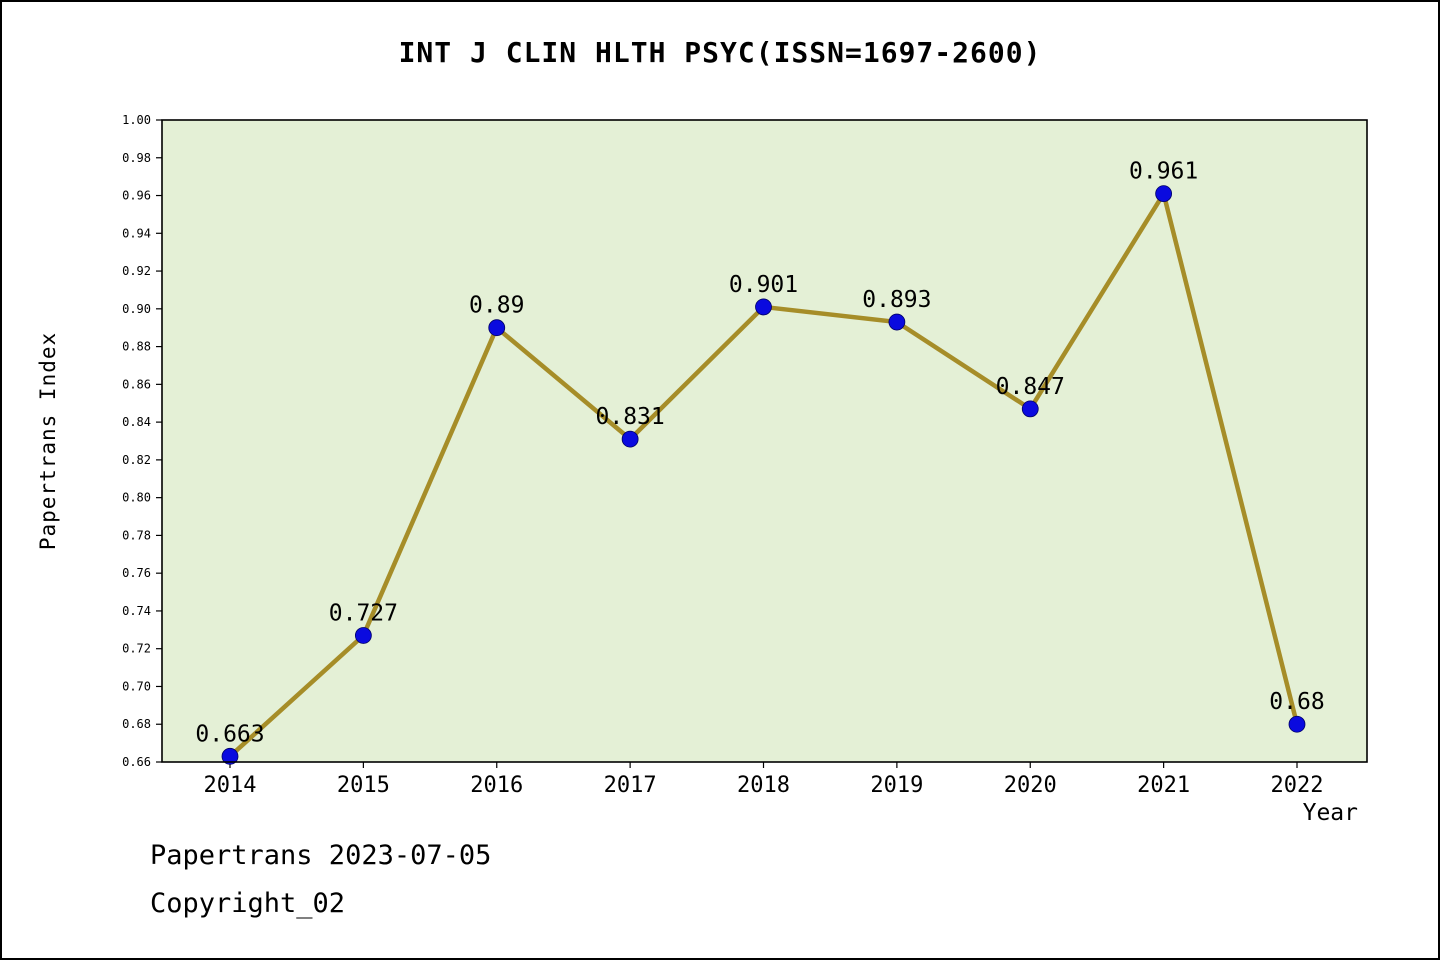 The width and height of the screenshot is (1440, 960). Describe the element at coordinates (136, 762) in the screenshot. I see `y-tick-label: 0.66` at that location.